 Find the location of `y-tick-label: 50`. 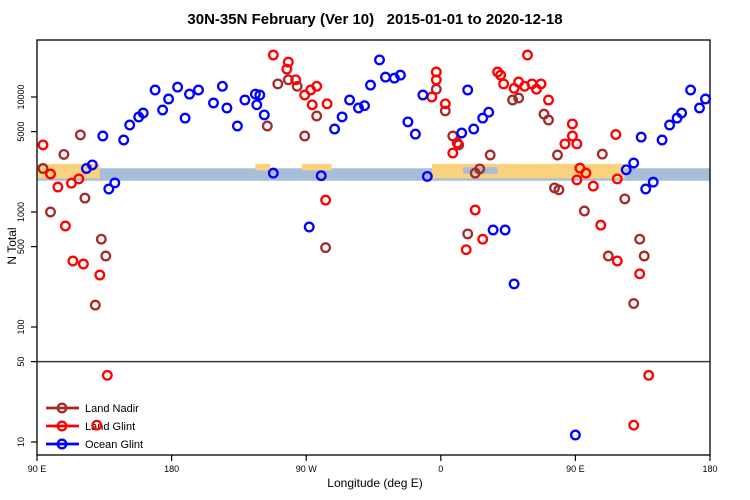

y-tick-label: 50 is located at coordinates (21, 362).